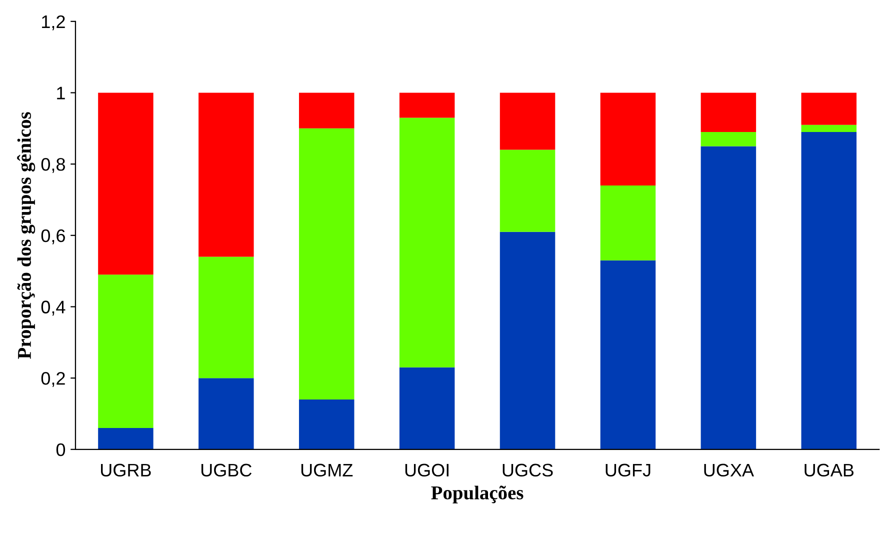 This screenshot has width=888, height=535. What do you see at coordinates (53, 165) in the screenshot?
I see `y-tick-label: 0,8` at bounding box center [53, 165].